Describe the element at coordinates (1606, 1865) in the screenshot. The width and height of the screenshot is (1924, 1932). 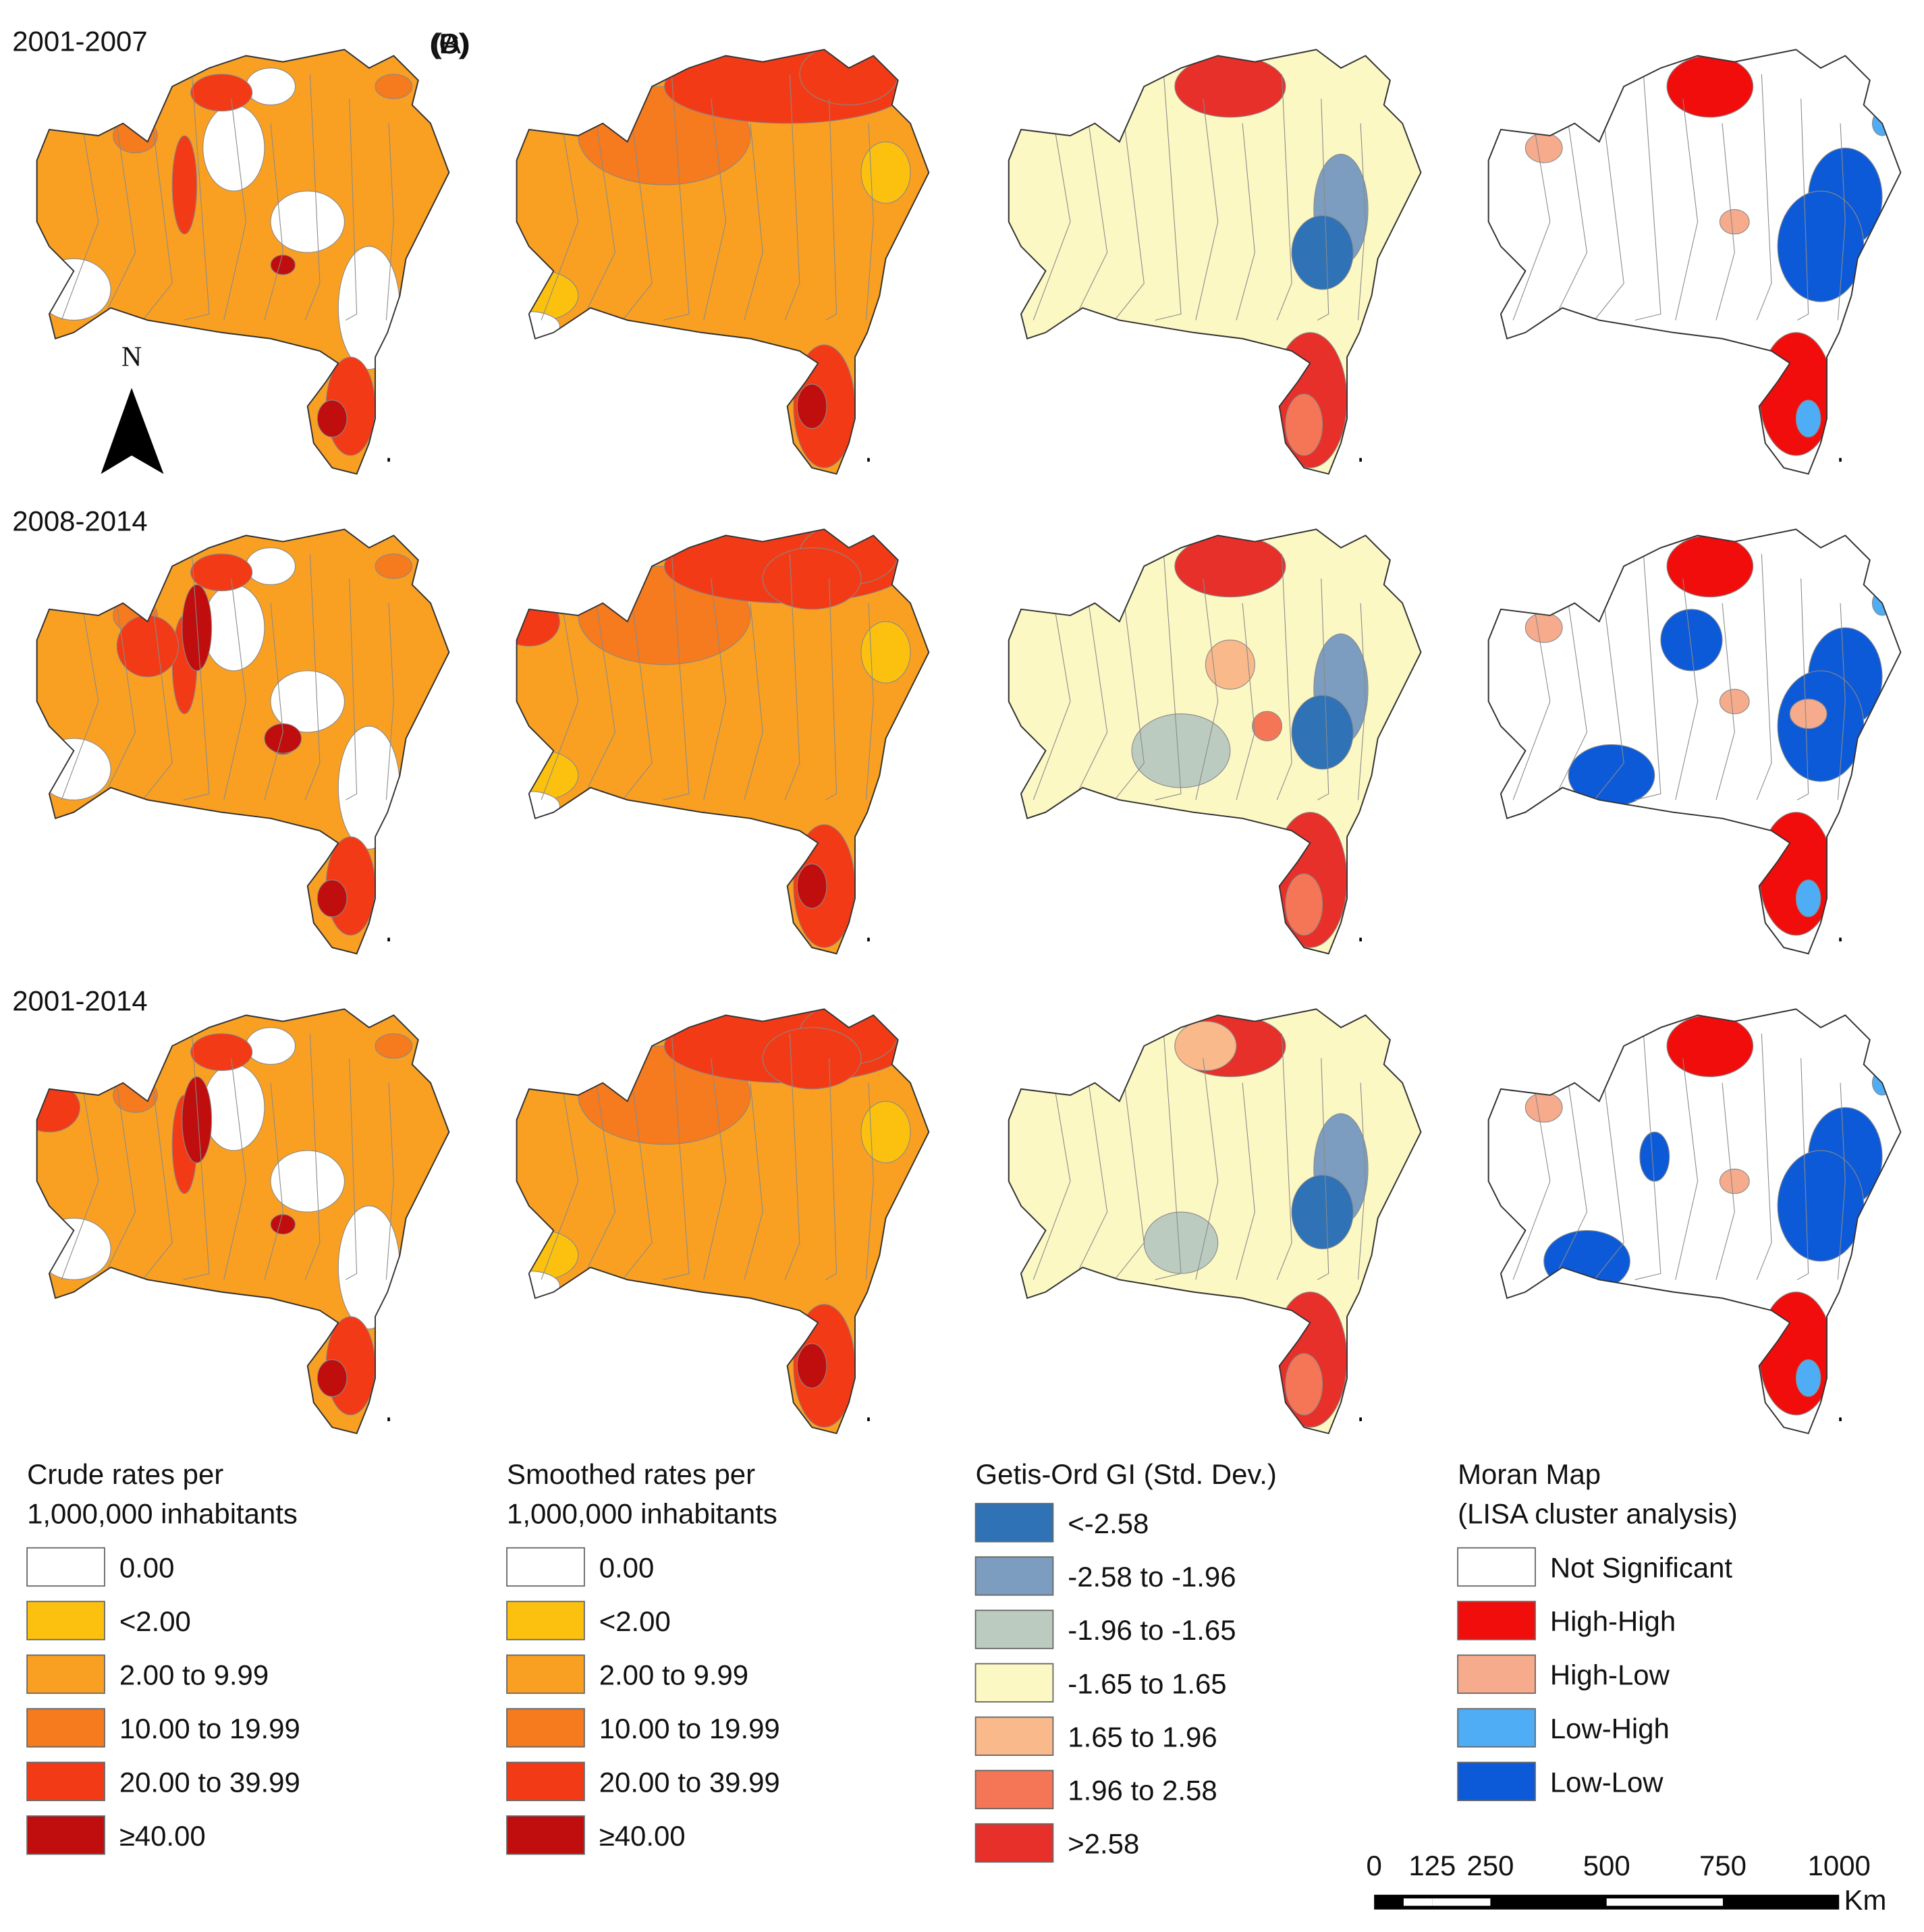
I see `scale-tick-label: 500` at that location.